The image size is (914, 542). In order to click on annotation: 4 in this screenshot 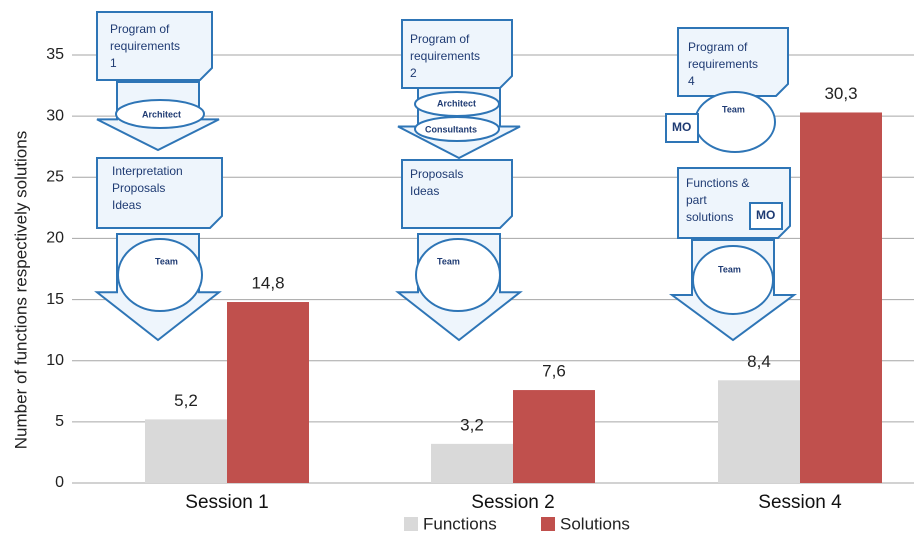, I will do `click(691, 81)`.